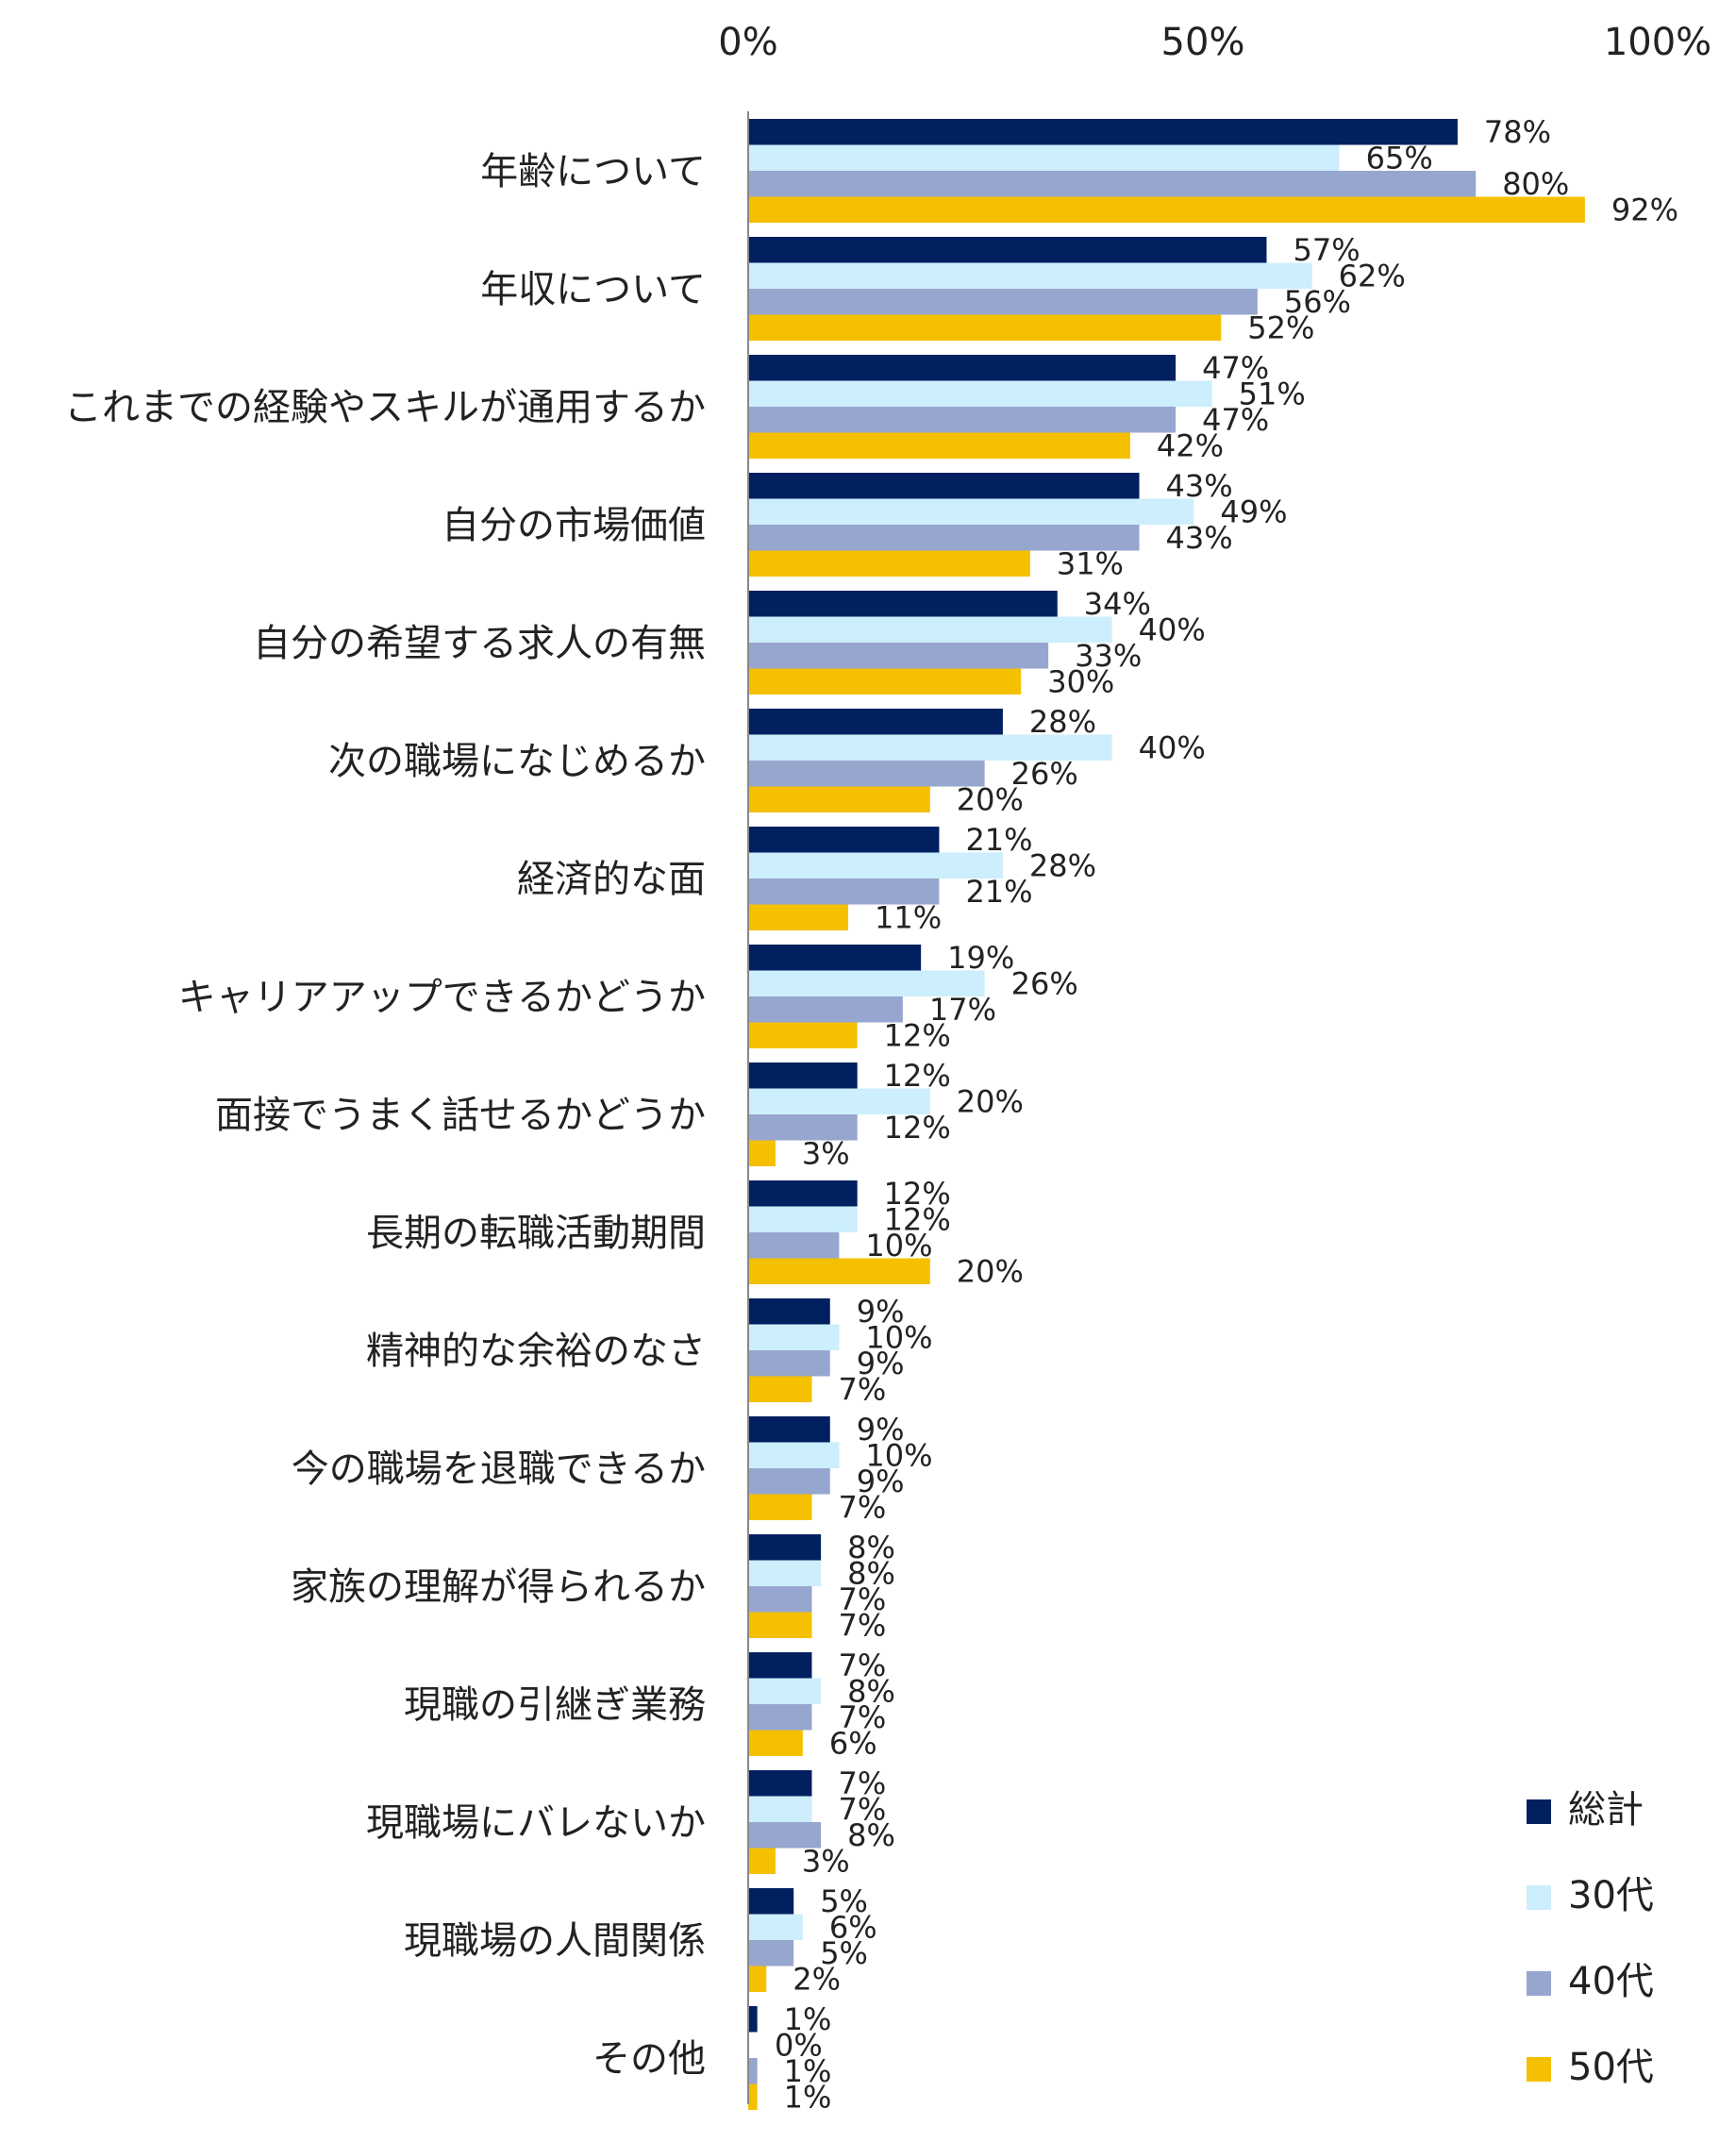  What do you see at coordinates (1326, 250) in the screenshot?
I see `data-label: 57%` at bounding box center [1326, 250].